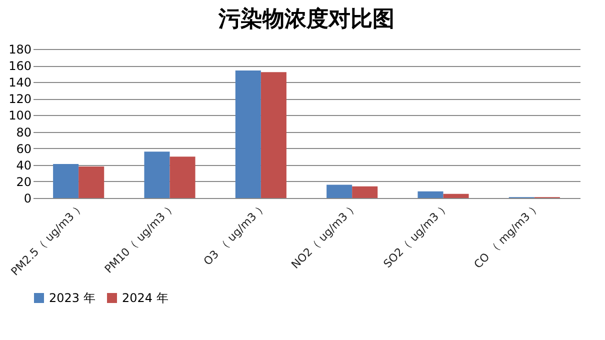 Image resolution: width=605 pixels, height=340 pixels. Describe the element at coordinates (24, 181) in the screenshot. I see `y-tick-label: 20` at that location.